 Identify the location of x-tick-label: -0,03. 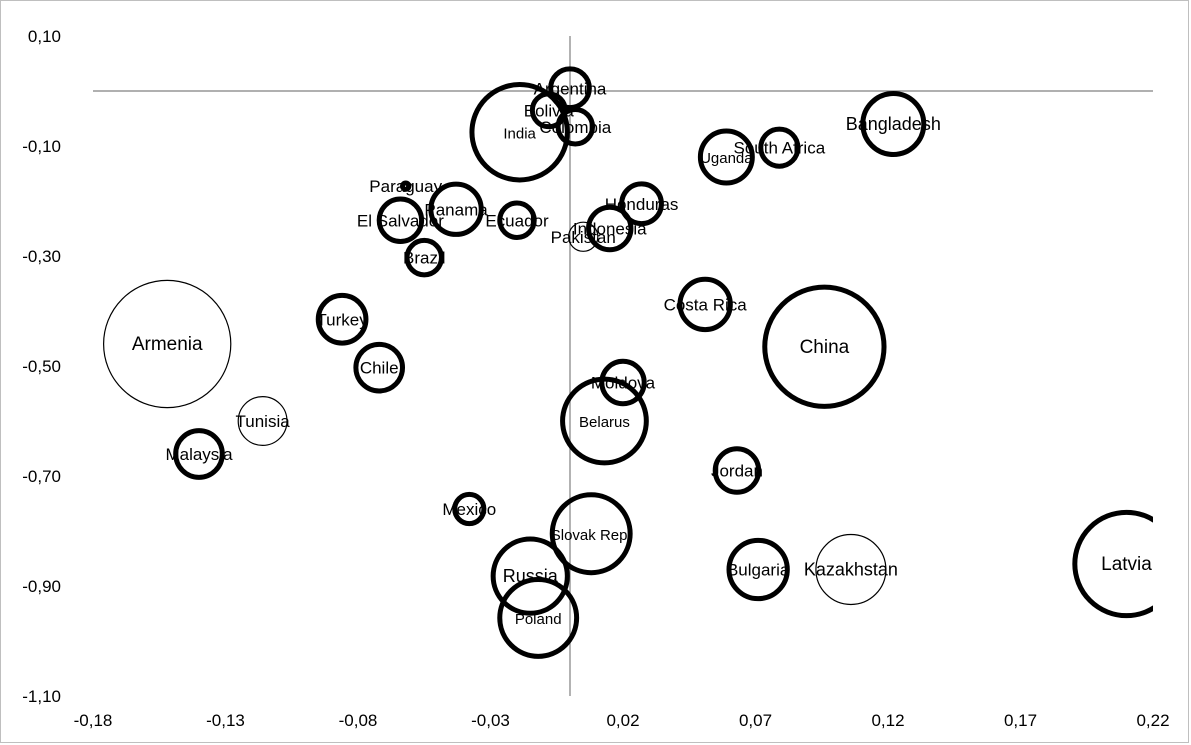
(490, 720).